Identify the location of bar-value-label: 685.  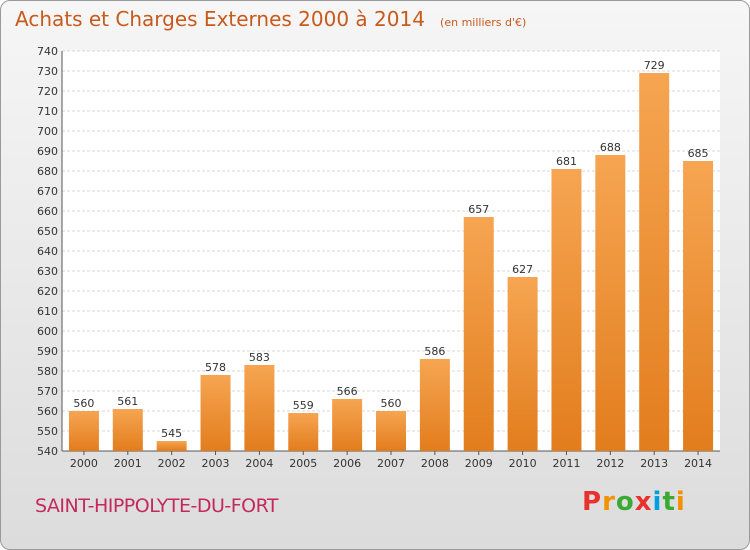
(698, 153).